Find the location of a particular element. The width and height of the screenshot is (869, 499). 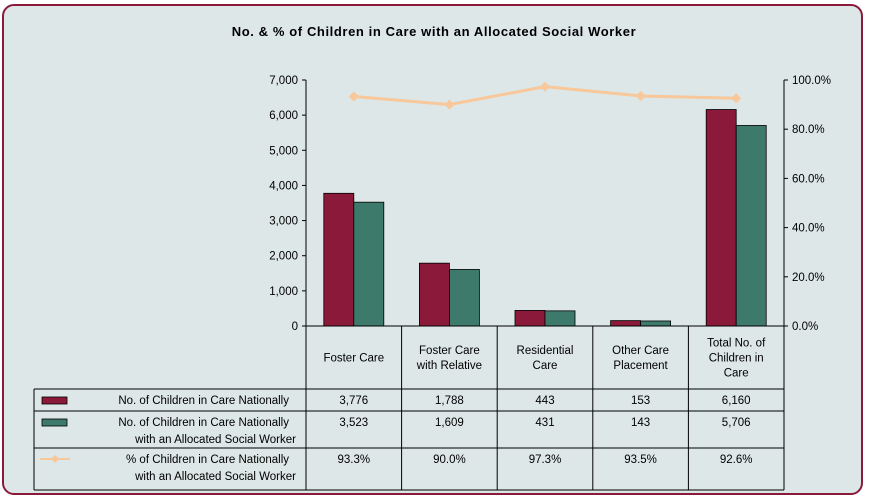

table-value: 90.0% is located at coordinates (449, 460).